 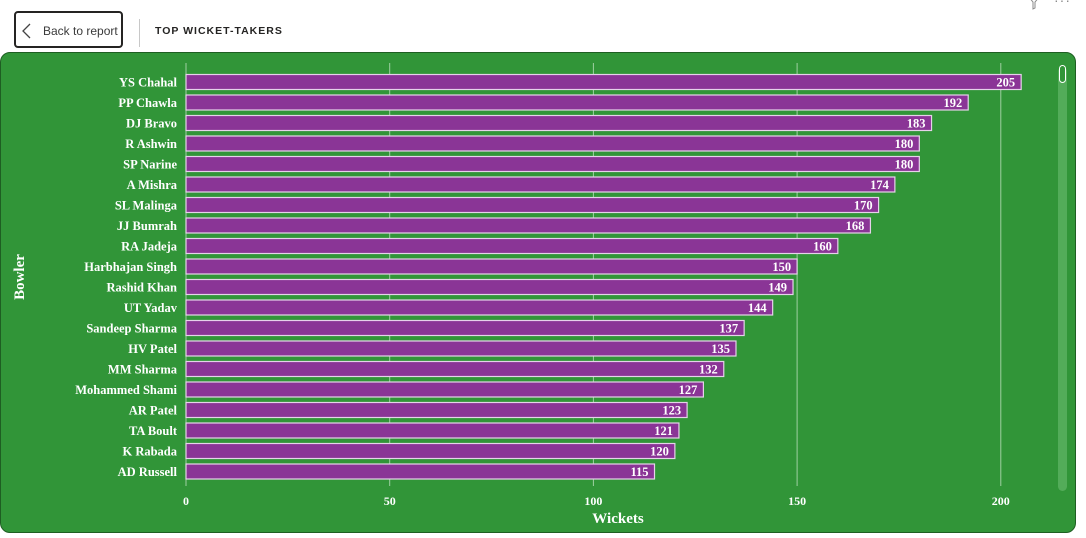 What do you see at coordinates (147, 226) in the screenshot?
I see `category-label: JJ Bumrah` at bounding box center [147, 226].